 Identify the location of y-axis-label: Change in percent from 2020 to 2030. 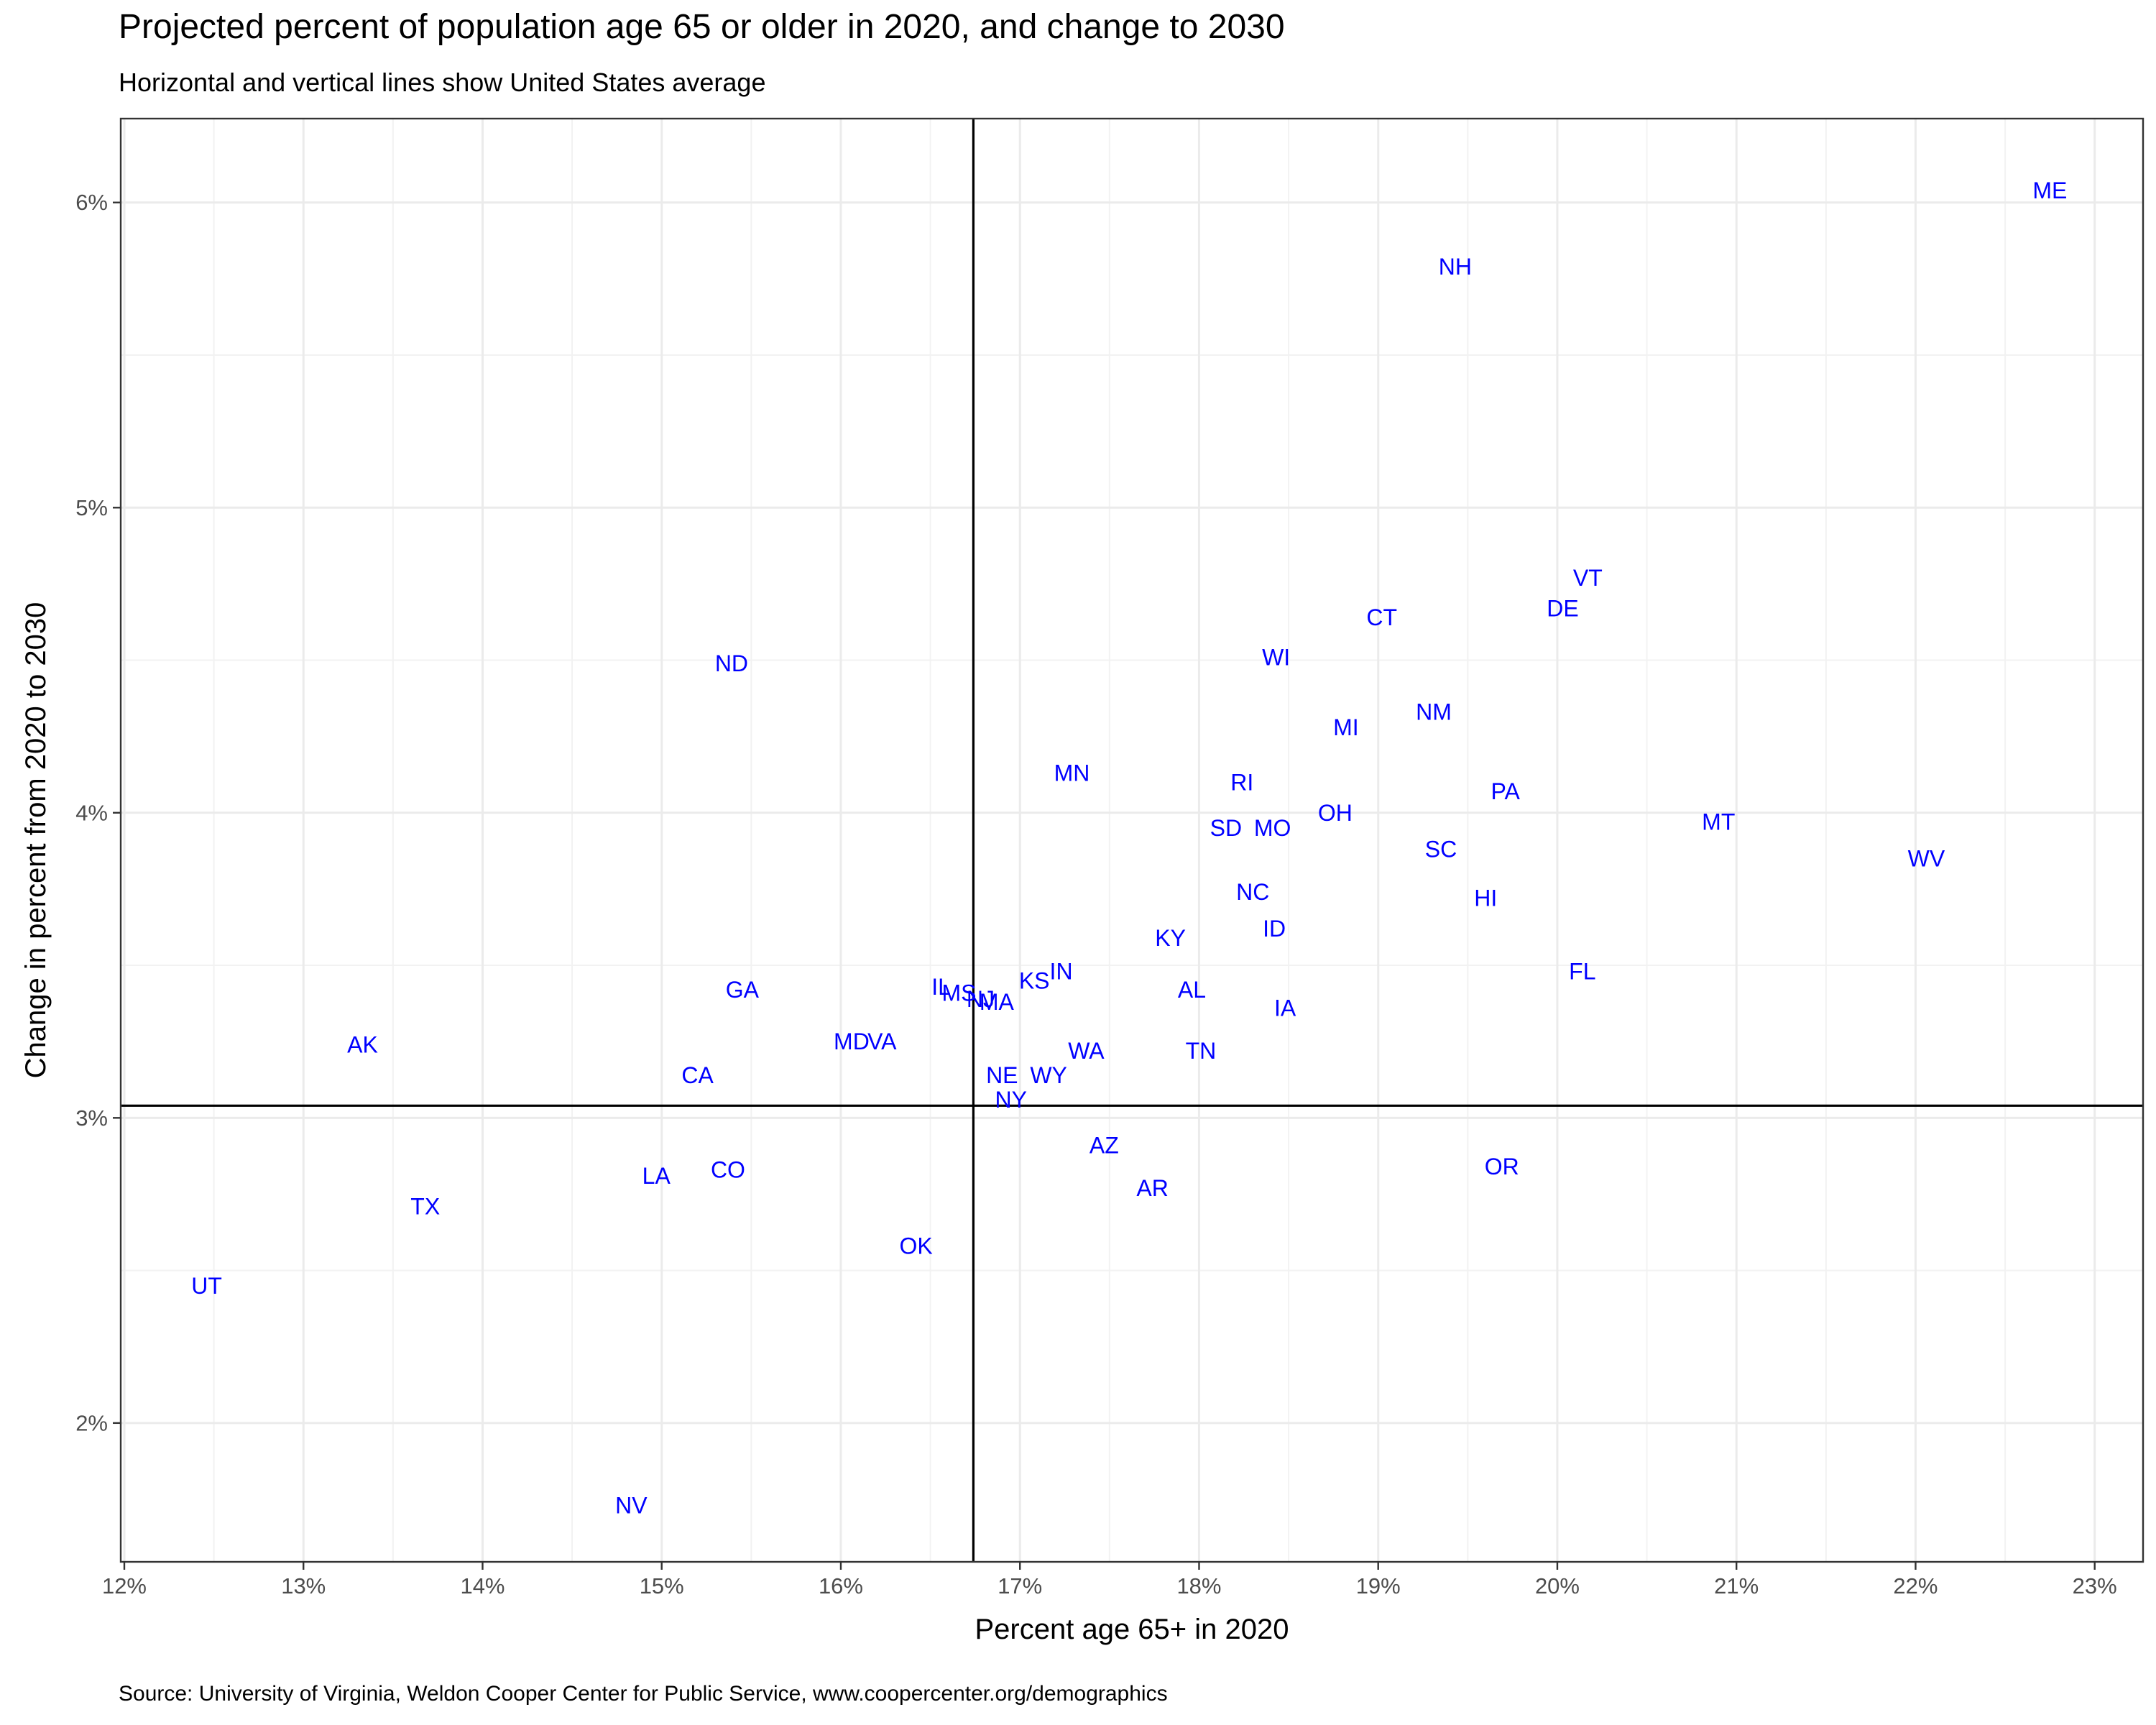
(36, 840).